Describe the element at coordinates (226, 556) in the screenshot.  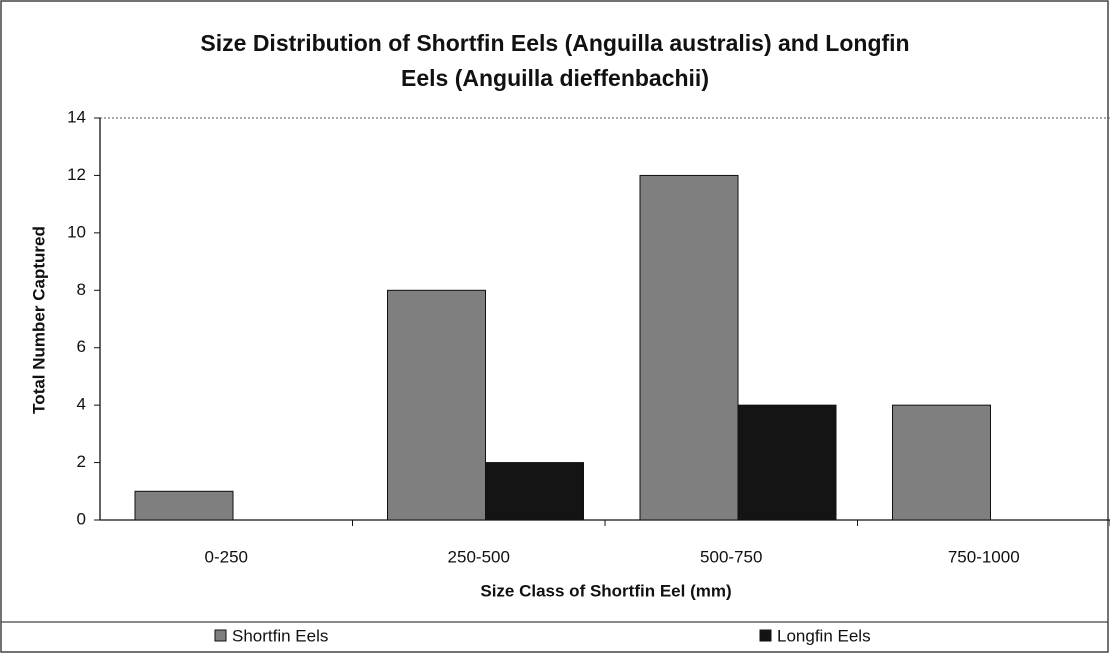
I see `x-tick-label: 0-250` at that location.